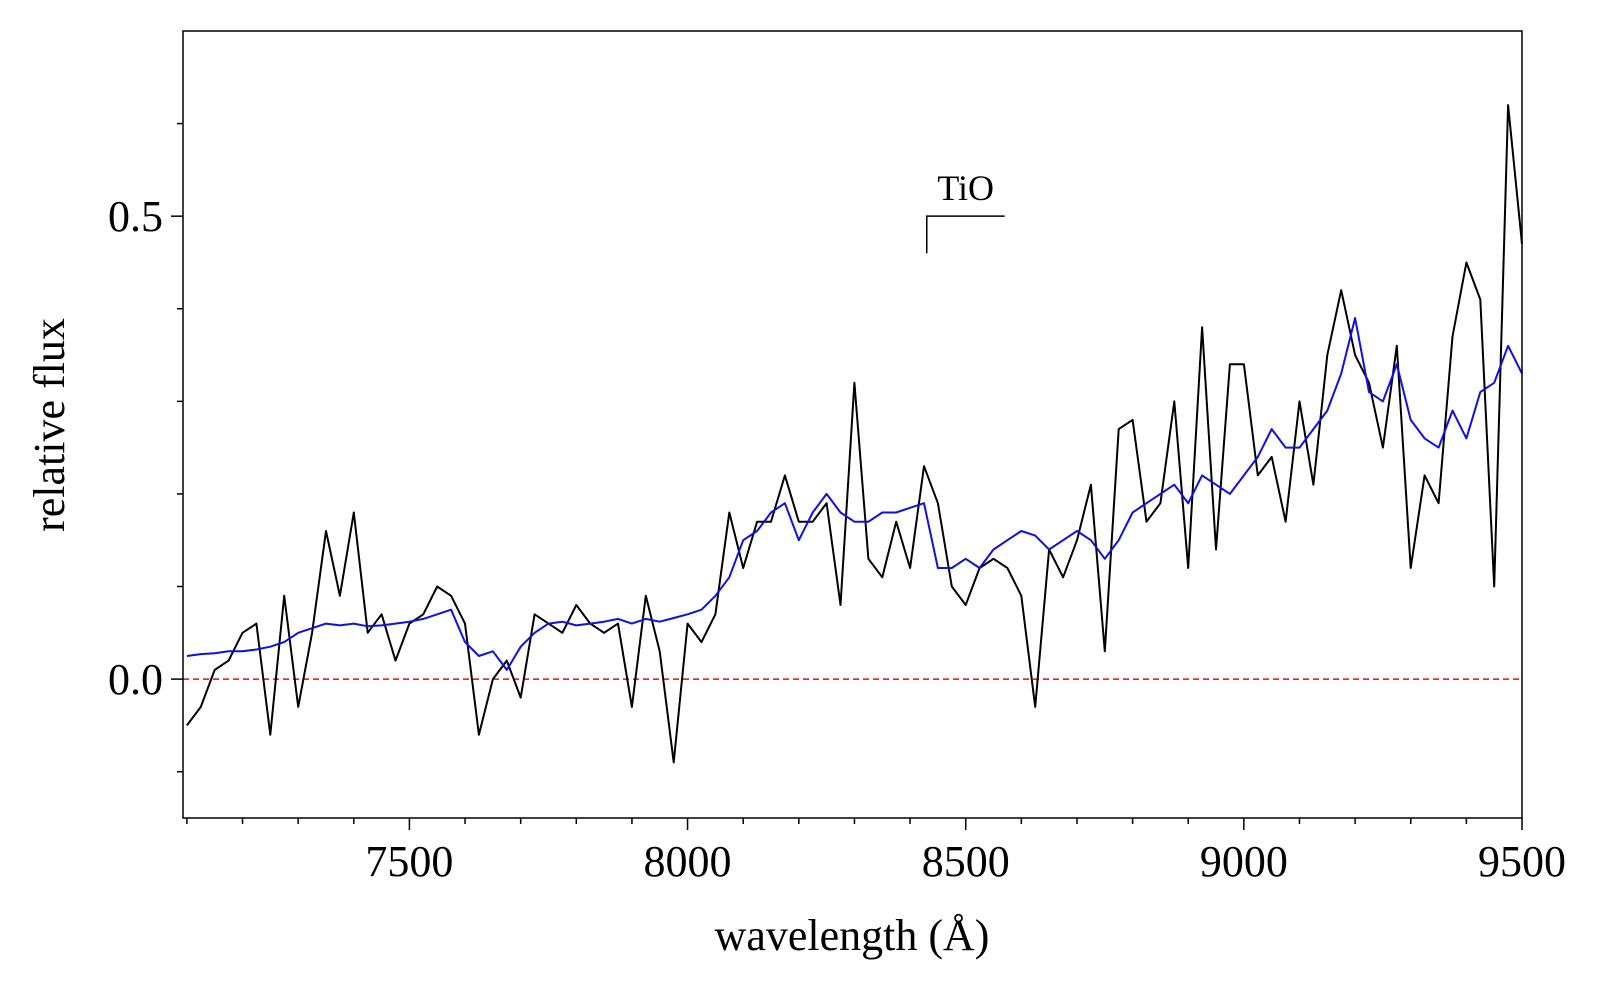 The image size is (1600, 1000). Describe the element at coordinates (688, 861) in the screenshot. I see `x-tick-label: 8000` at that location.